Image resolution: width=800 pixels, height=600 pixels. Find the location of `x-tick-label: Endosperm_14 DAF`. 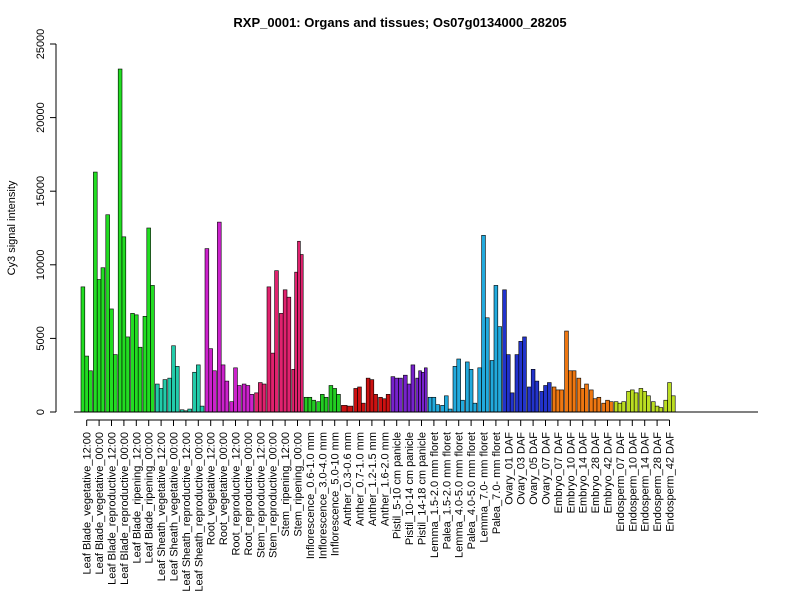

x-tick-label: Endosperm_14 DAF is located at coordinates (646, 482).